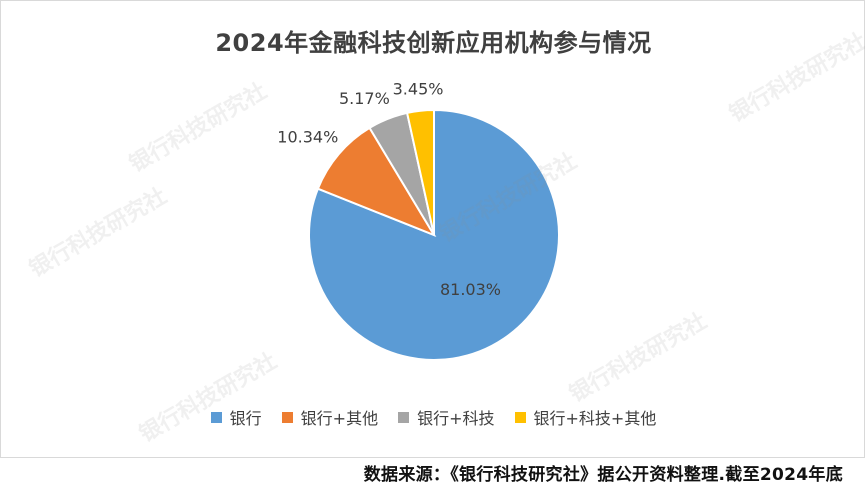 The height and width of the screenshot is (488, 865). I want to click on legend-label: 银行, so click(245, 418).